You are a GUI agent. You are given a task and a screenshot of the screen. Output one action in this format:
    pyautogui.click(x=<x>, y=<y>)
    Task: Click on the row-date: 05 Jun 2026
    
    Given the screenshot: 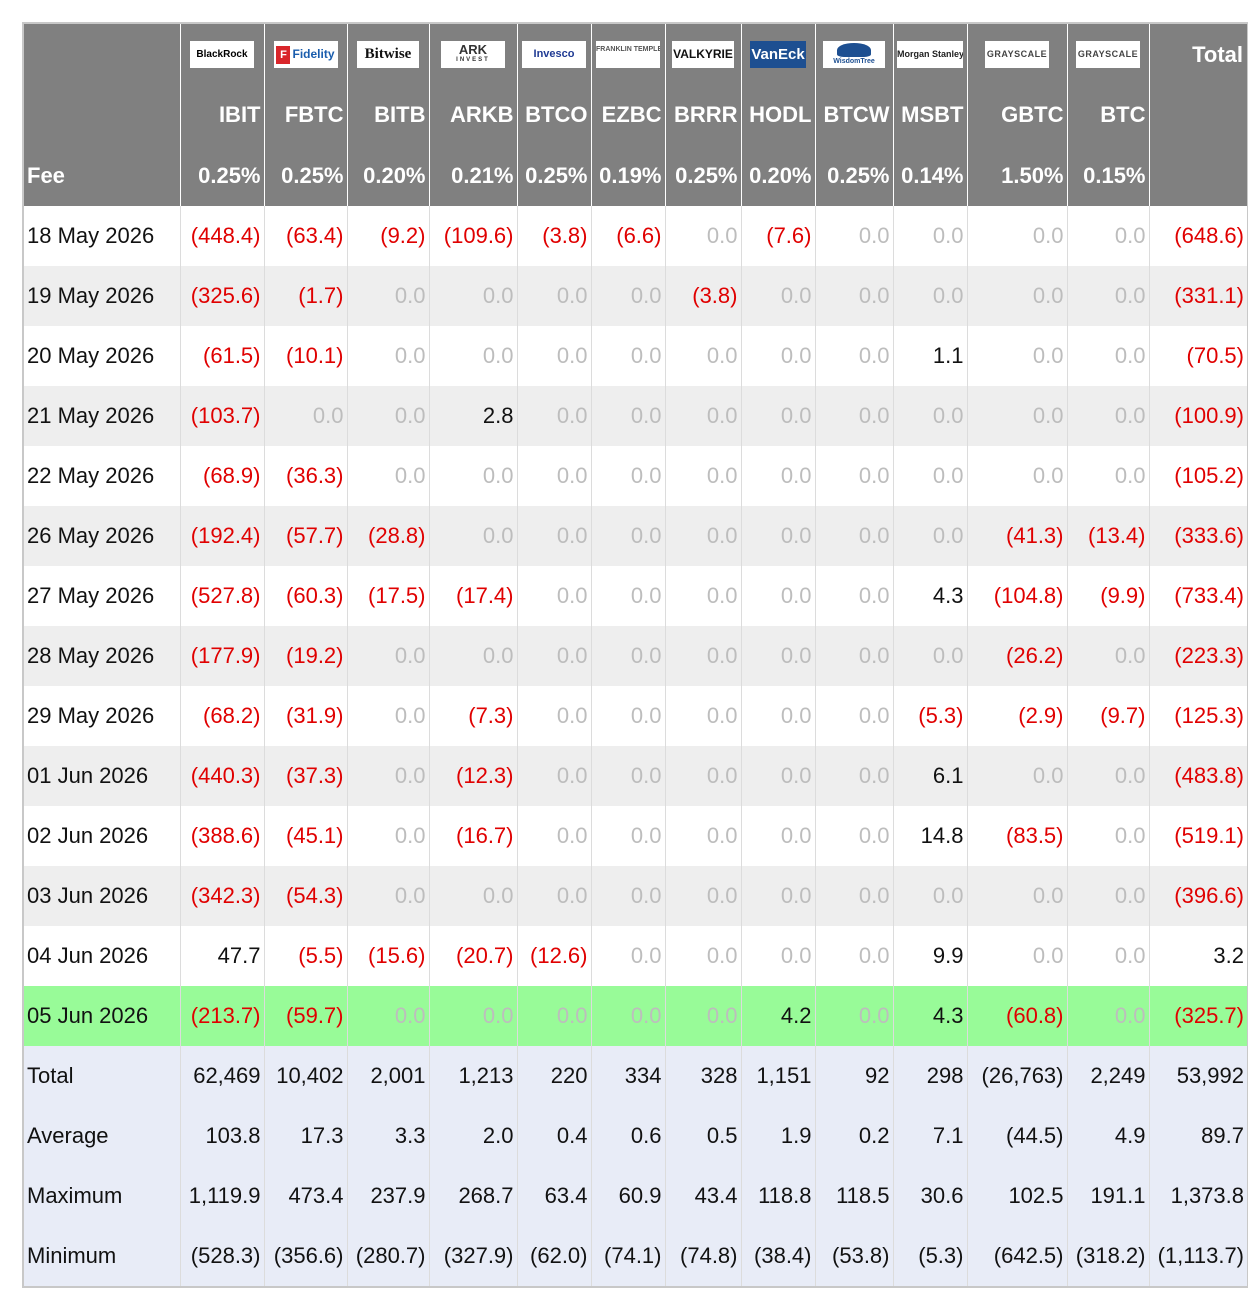 What is the action you would take?
    pyautogui.click(x=102, y=1016)
    